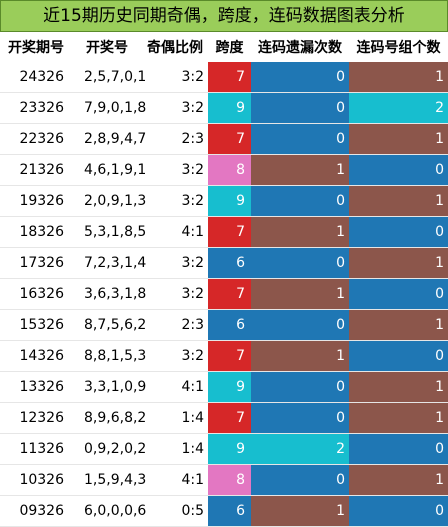 The width and height of the screenshot is (448, 527). I want to click on table-row: 19326 2,0,9,1,3 3:2 9 0 1, so click(224, 201).